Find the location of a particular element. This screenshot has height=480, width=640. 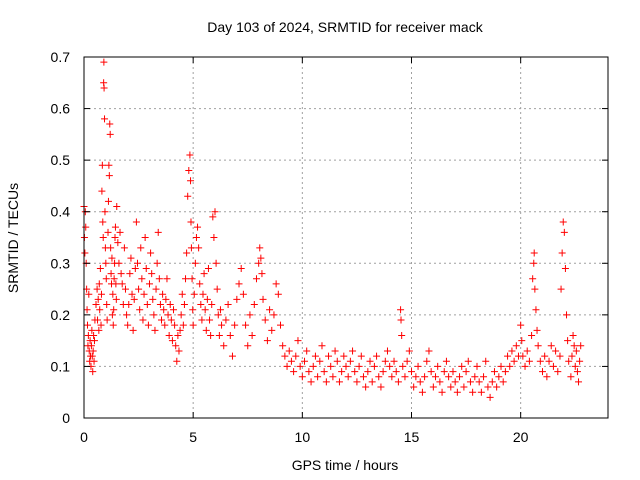

x-axis-title: GPS time / hours is located at coordinates (345, 465).